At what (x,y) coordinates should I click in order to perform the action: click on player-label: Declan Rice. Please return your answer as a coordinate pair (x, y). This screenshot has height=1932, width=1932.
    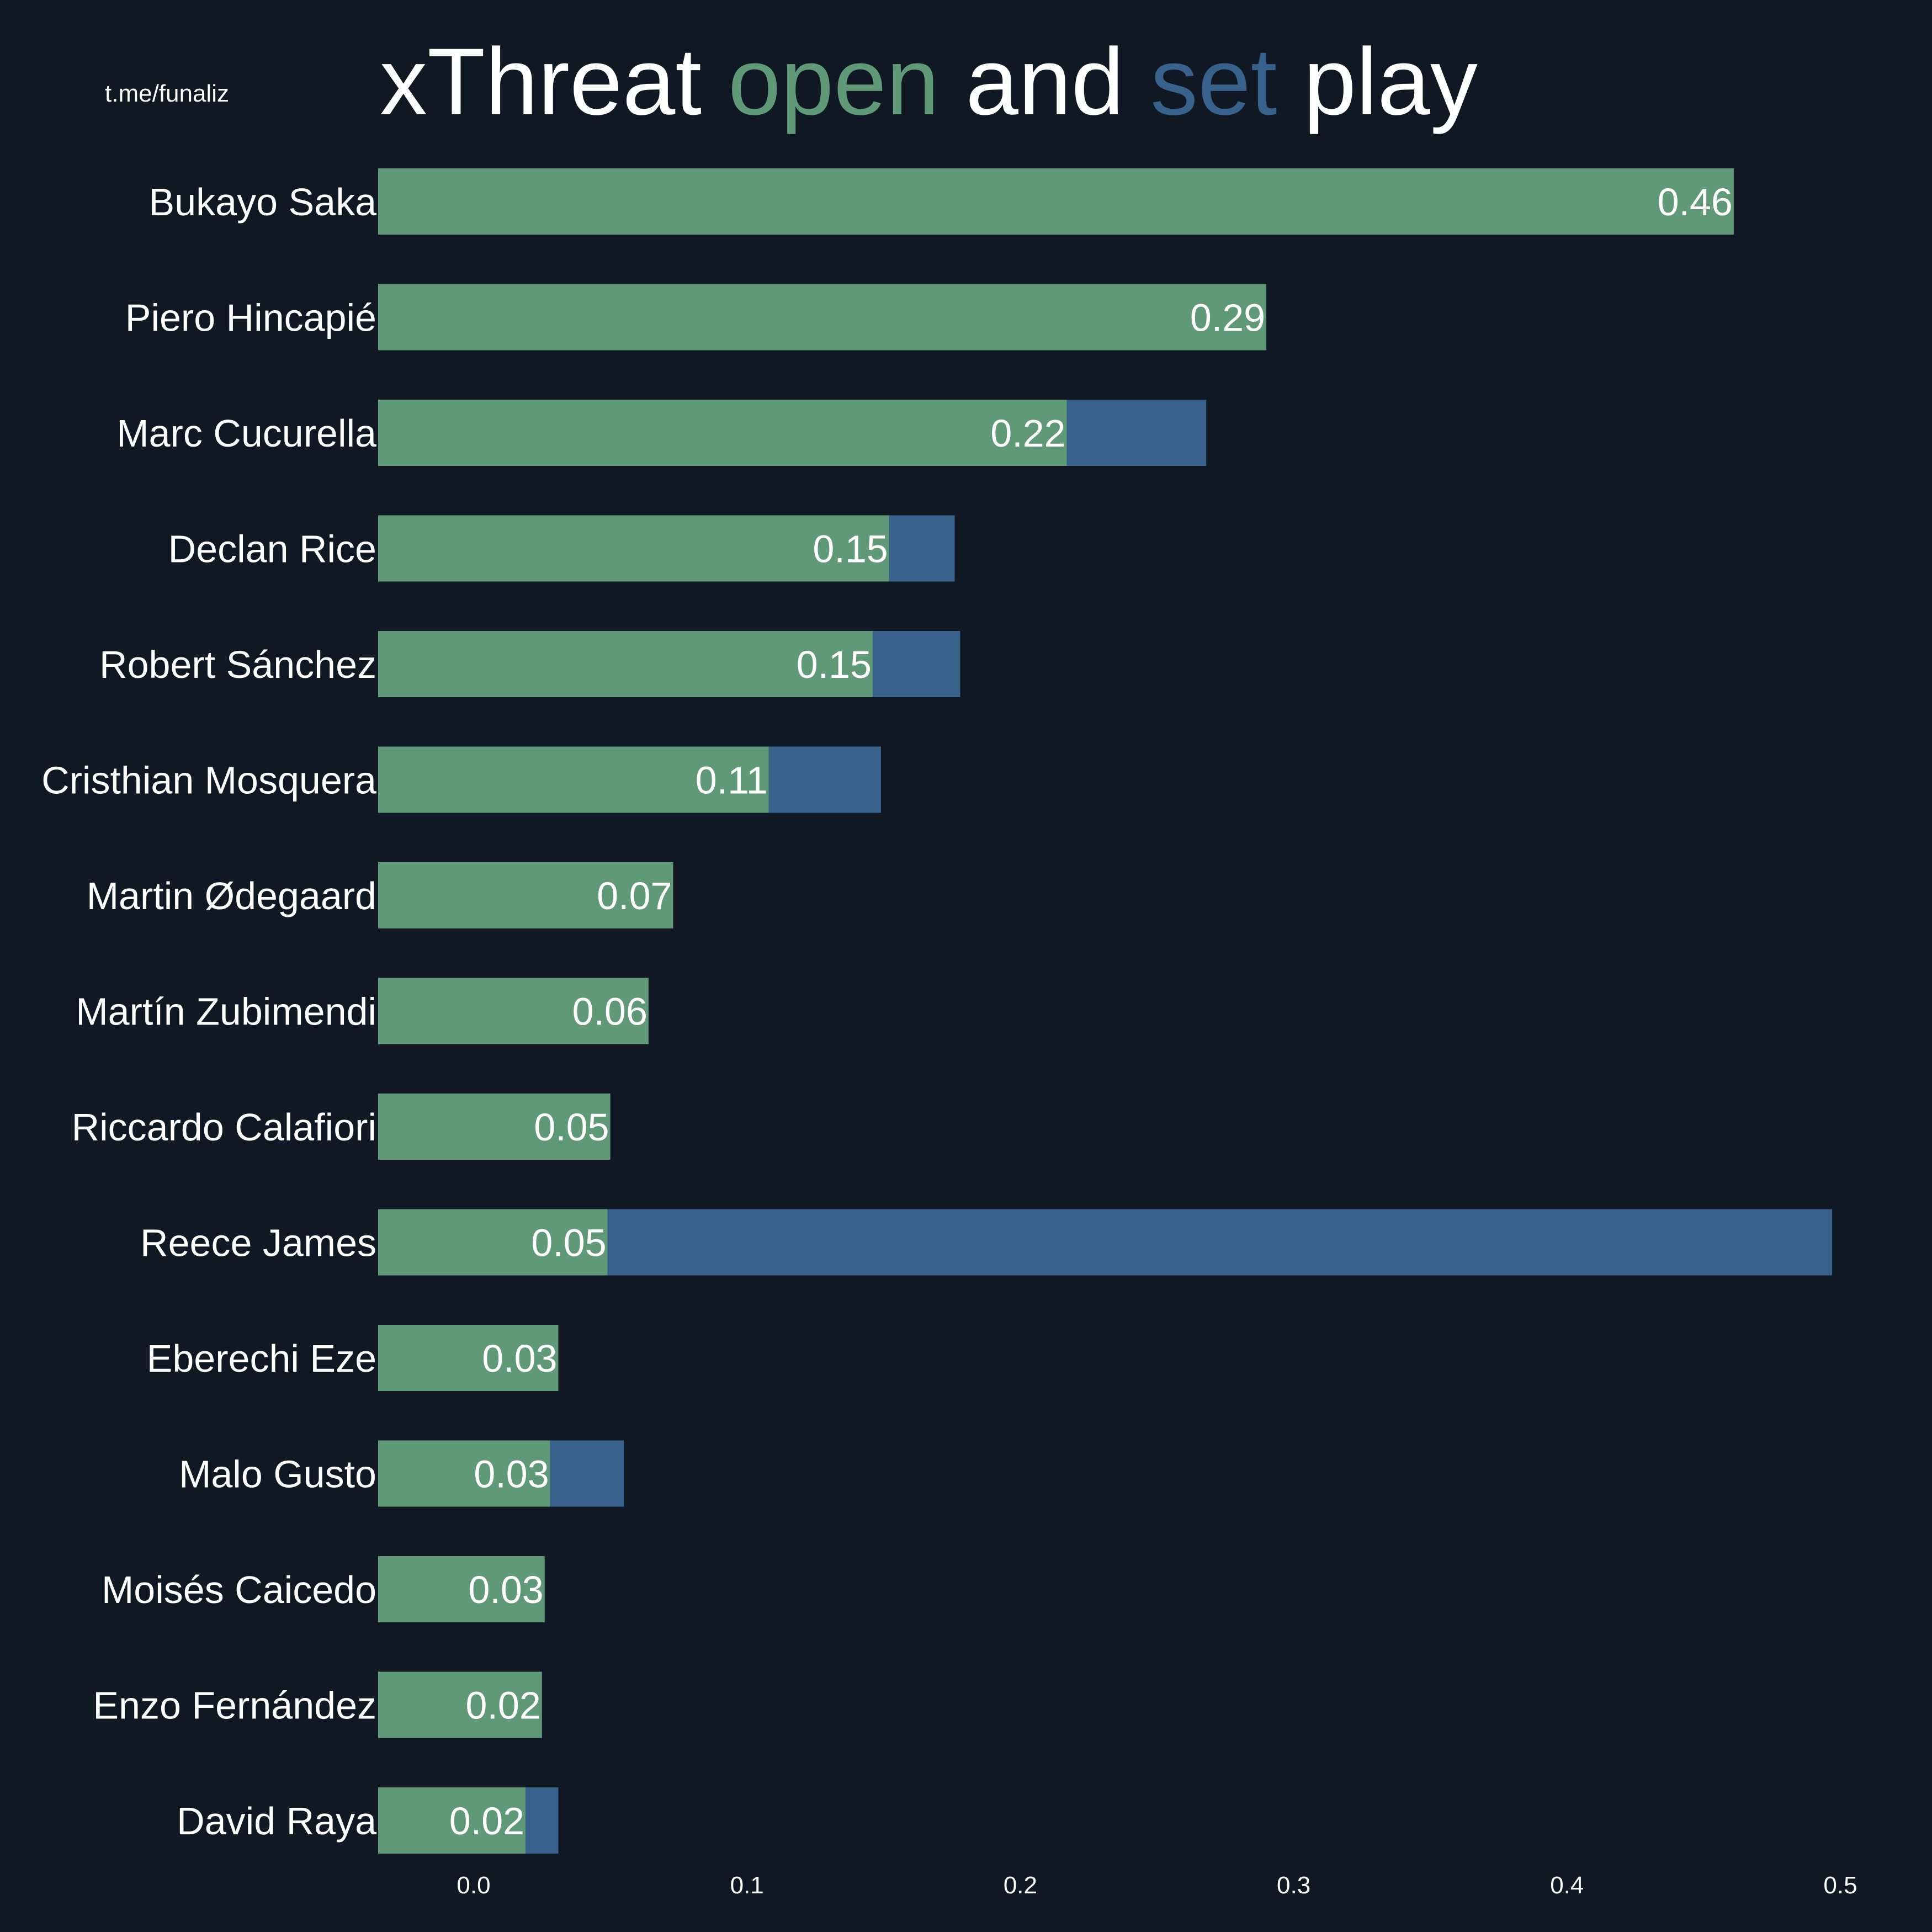
    Looking at the image, I should click on (272, 549).